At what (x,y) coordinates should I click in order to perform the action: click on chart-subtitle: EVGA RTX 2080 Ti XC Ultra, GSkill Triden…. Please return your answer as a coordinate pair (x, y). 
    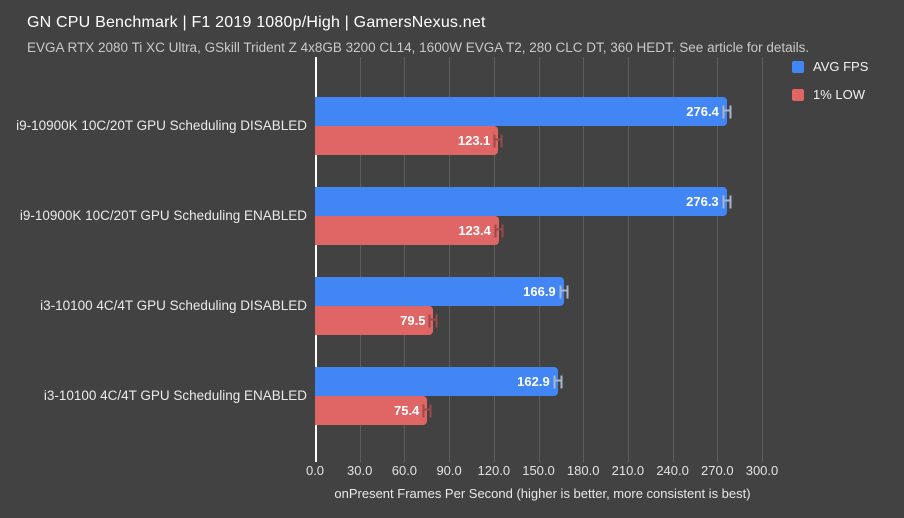
    Looking at the image, I should click on (418, 47).